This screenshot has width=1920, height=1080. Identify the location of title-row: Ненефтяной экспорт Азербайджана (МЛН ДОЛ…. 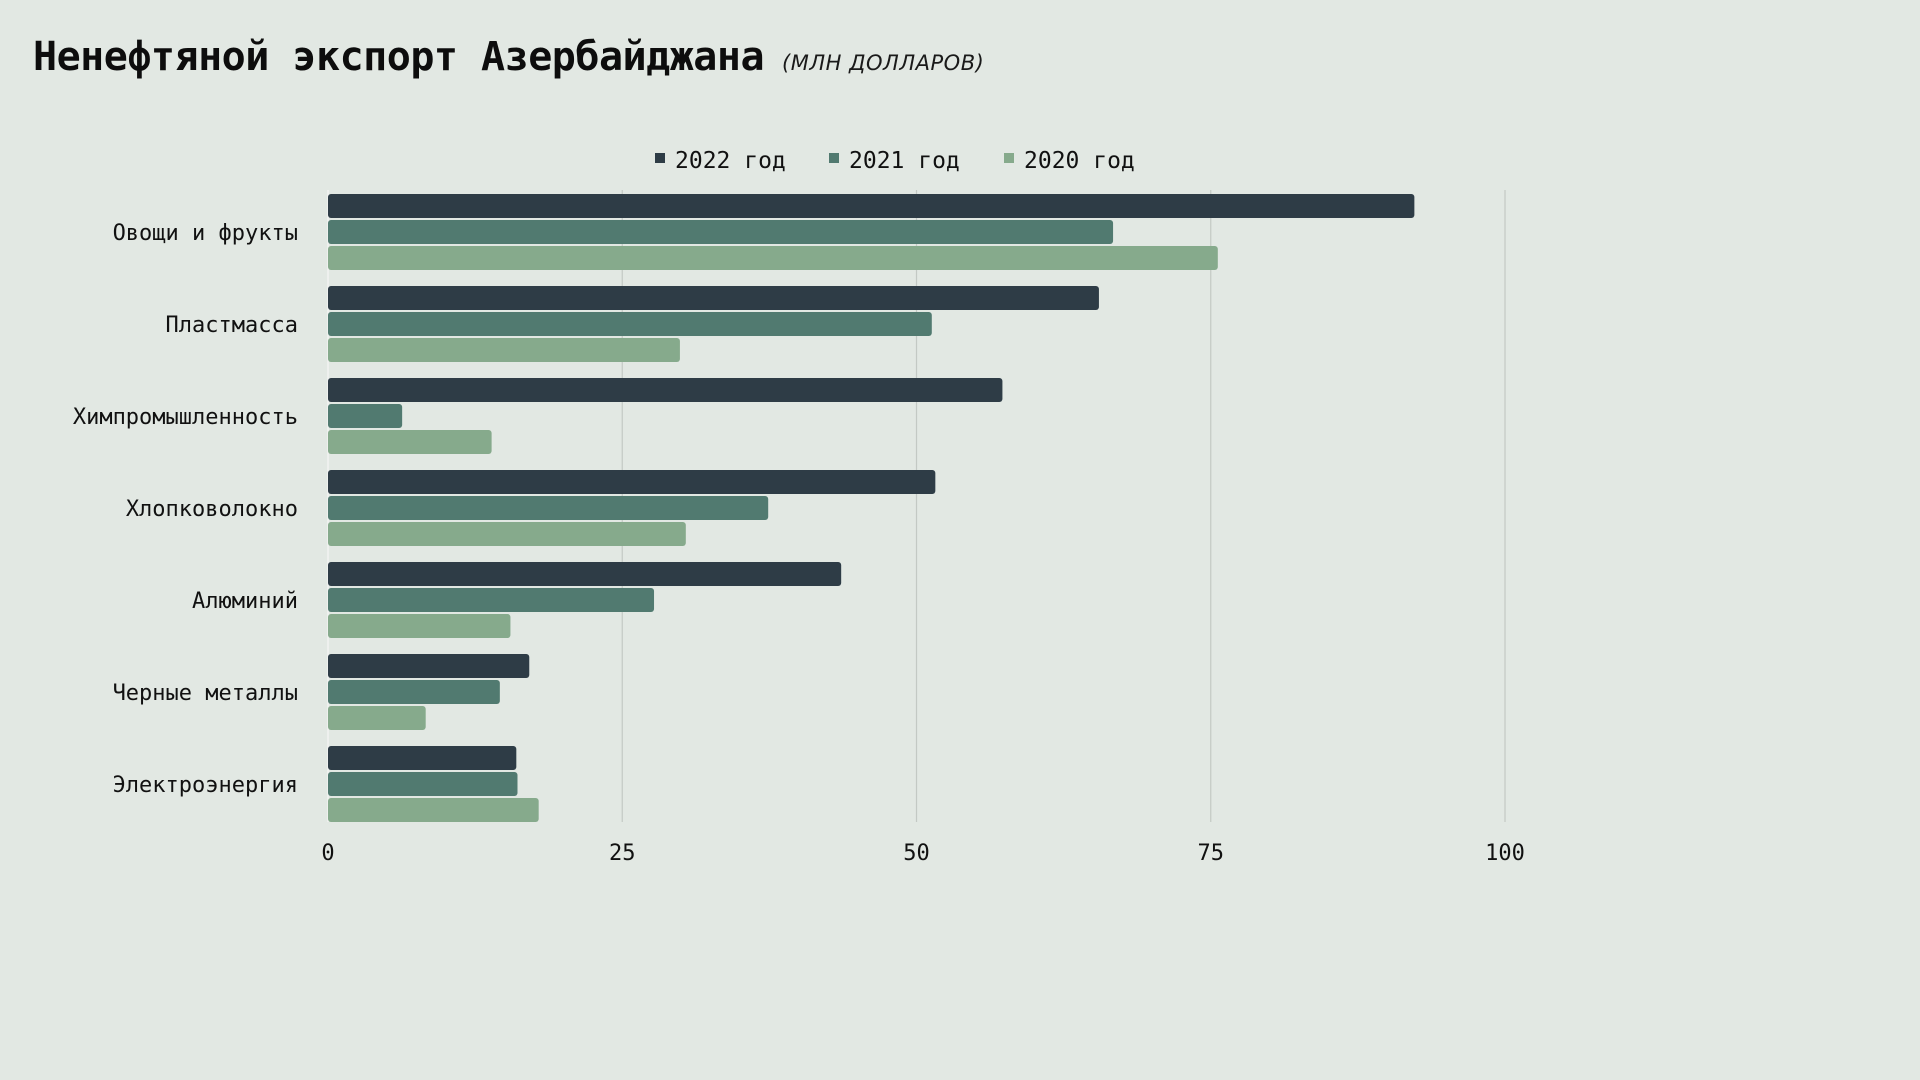
(508, 57).